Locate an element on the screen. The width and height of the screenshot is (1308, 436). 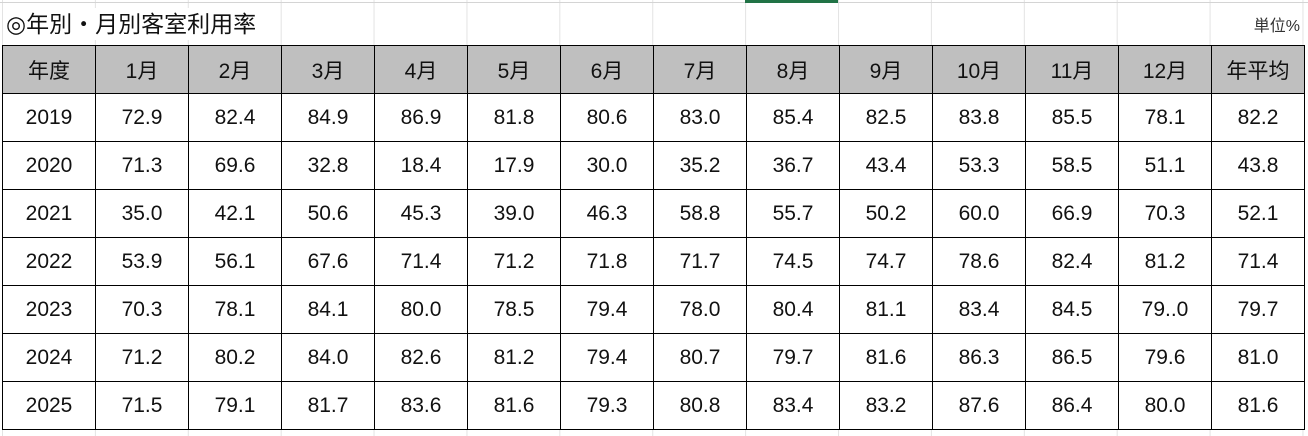
value-cell: 39.0 is located at coordinates (514, 213).